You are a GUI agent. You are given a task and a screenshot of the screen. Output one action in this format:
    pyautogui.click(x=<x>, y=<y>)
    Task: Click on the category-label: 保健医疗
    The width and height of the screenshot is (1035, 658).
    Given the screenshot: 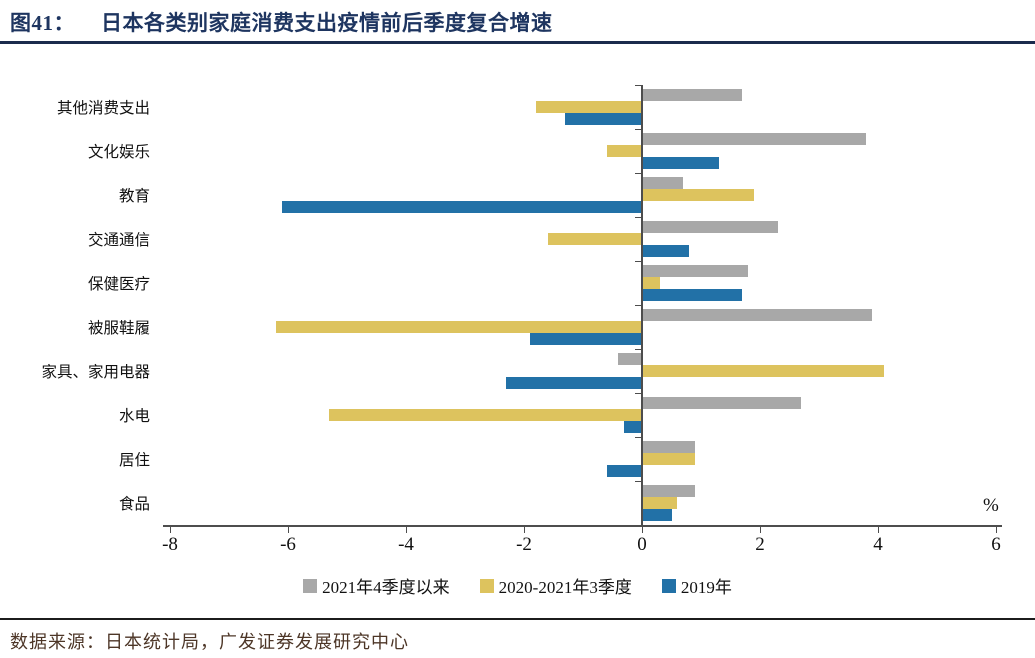 What is the action you would take?
    pyautogui.click(x=118, y=284)
    